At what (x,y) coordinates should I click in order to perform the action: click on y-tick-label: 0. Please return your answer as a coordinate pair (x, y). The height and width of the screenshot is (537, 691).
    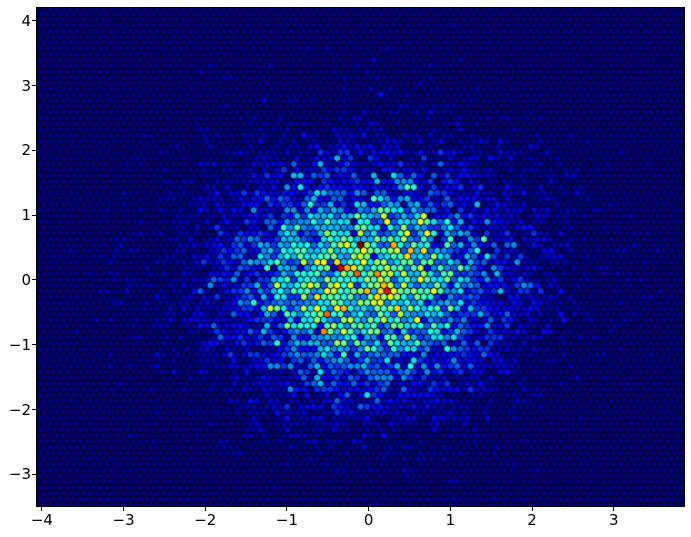
    Looking at the image, I should click on (26, 279).